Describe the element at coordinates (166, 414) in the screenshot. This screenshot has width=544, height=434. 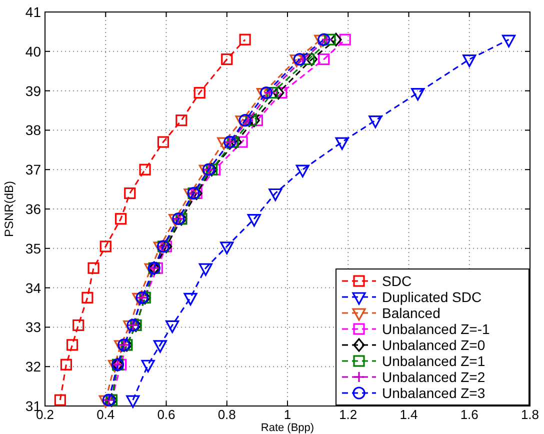
I see `x-tick-label: 0.6` at that location.